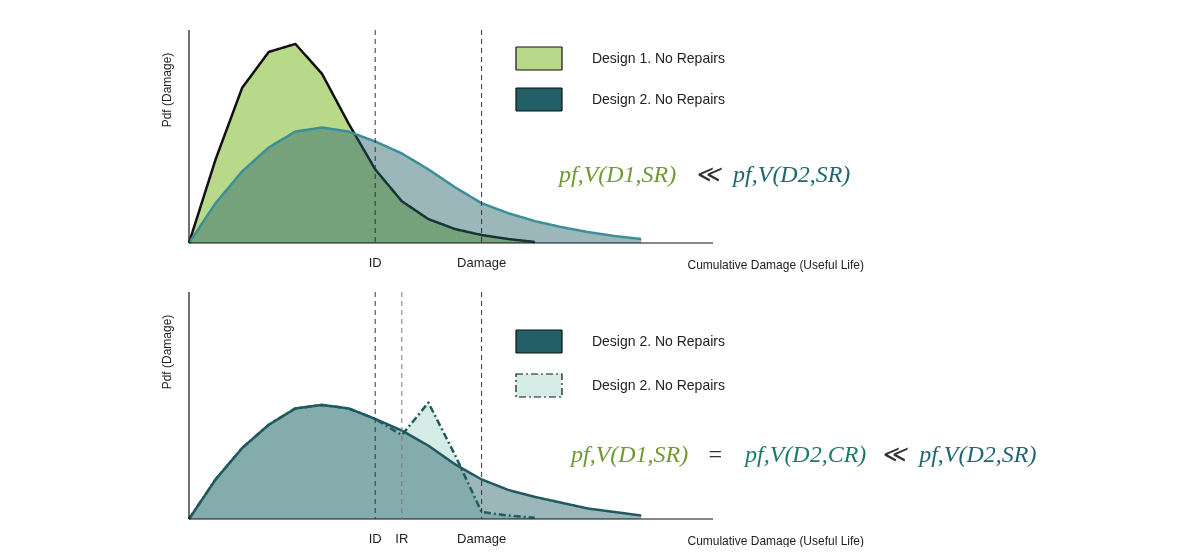  Describe the element at coordinates (805, 454) in the screenshot. I see `text: pf,V(D2,CR)` at that location.